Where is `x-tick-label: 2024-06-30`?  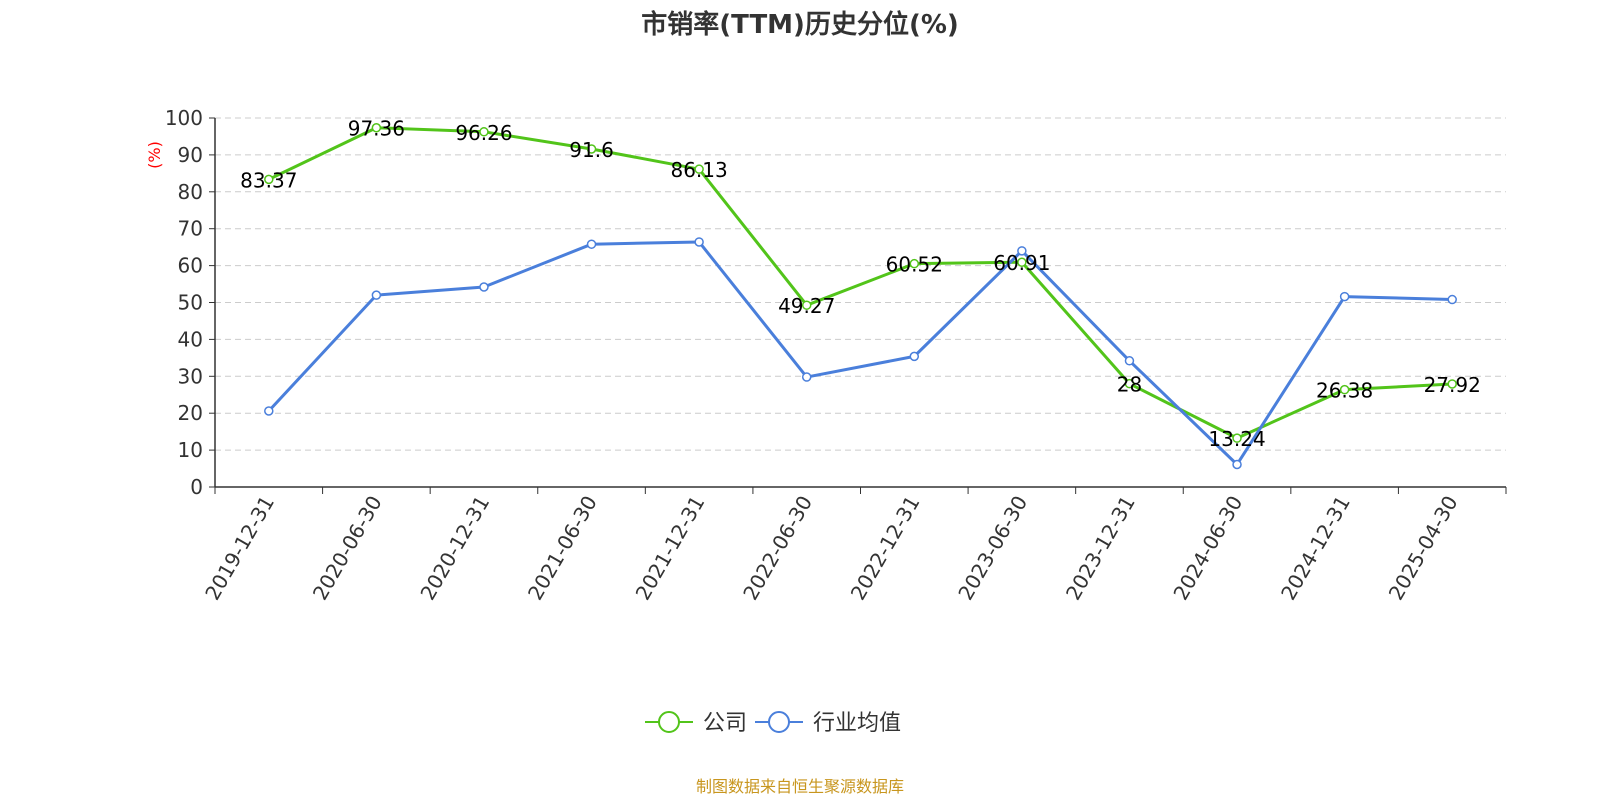
x-tick-label: 2024-06-30 is located at coordinates (1207, 548).